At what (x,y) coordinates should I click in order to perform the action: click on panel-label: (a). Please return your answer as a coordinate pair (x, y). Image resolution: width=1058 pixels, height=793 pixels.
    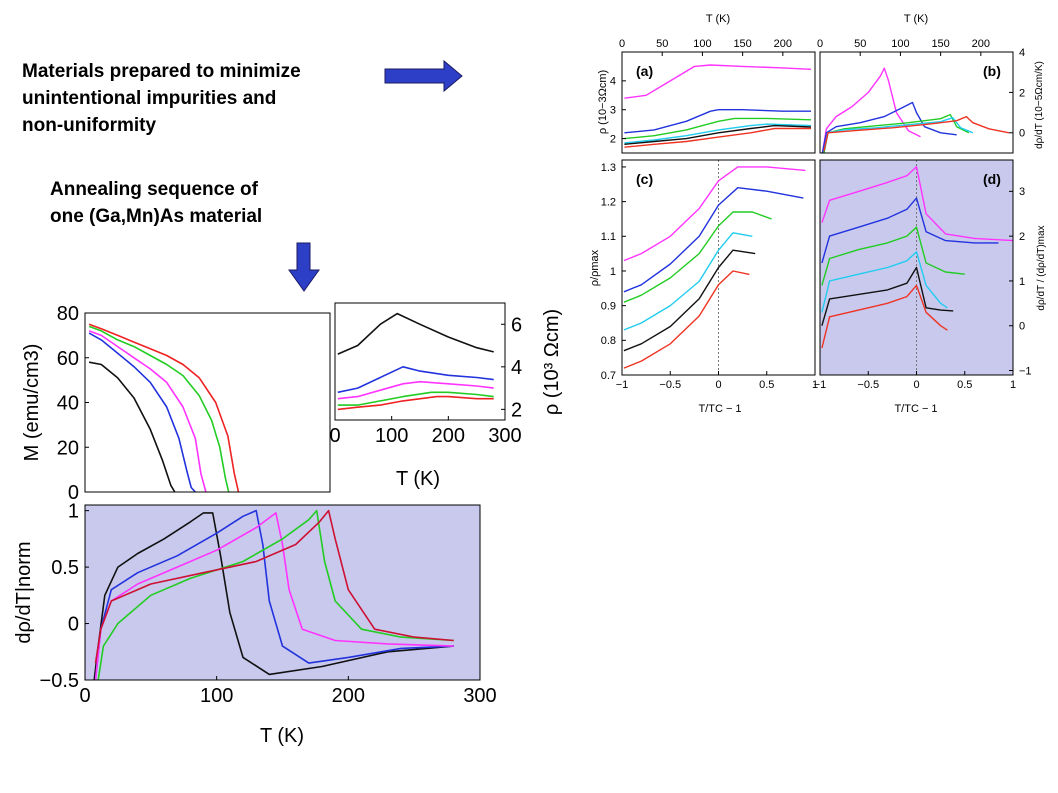
    Looking at the image, I should click on (644, 71).